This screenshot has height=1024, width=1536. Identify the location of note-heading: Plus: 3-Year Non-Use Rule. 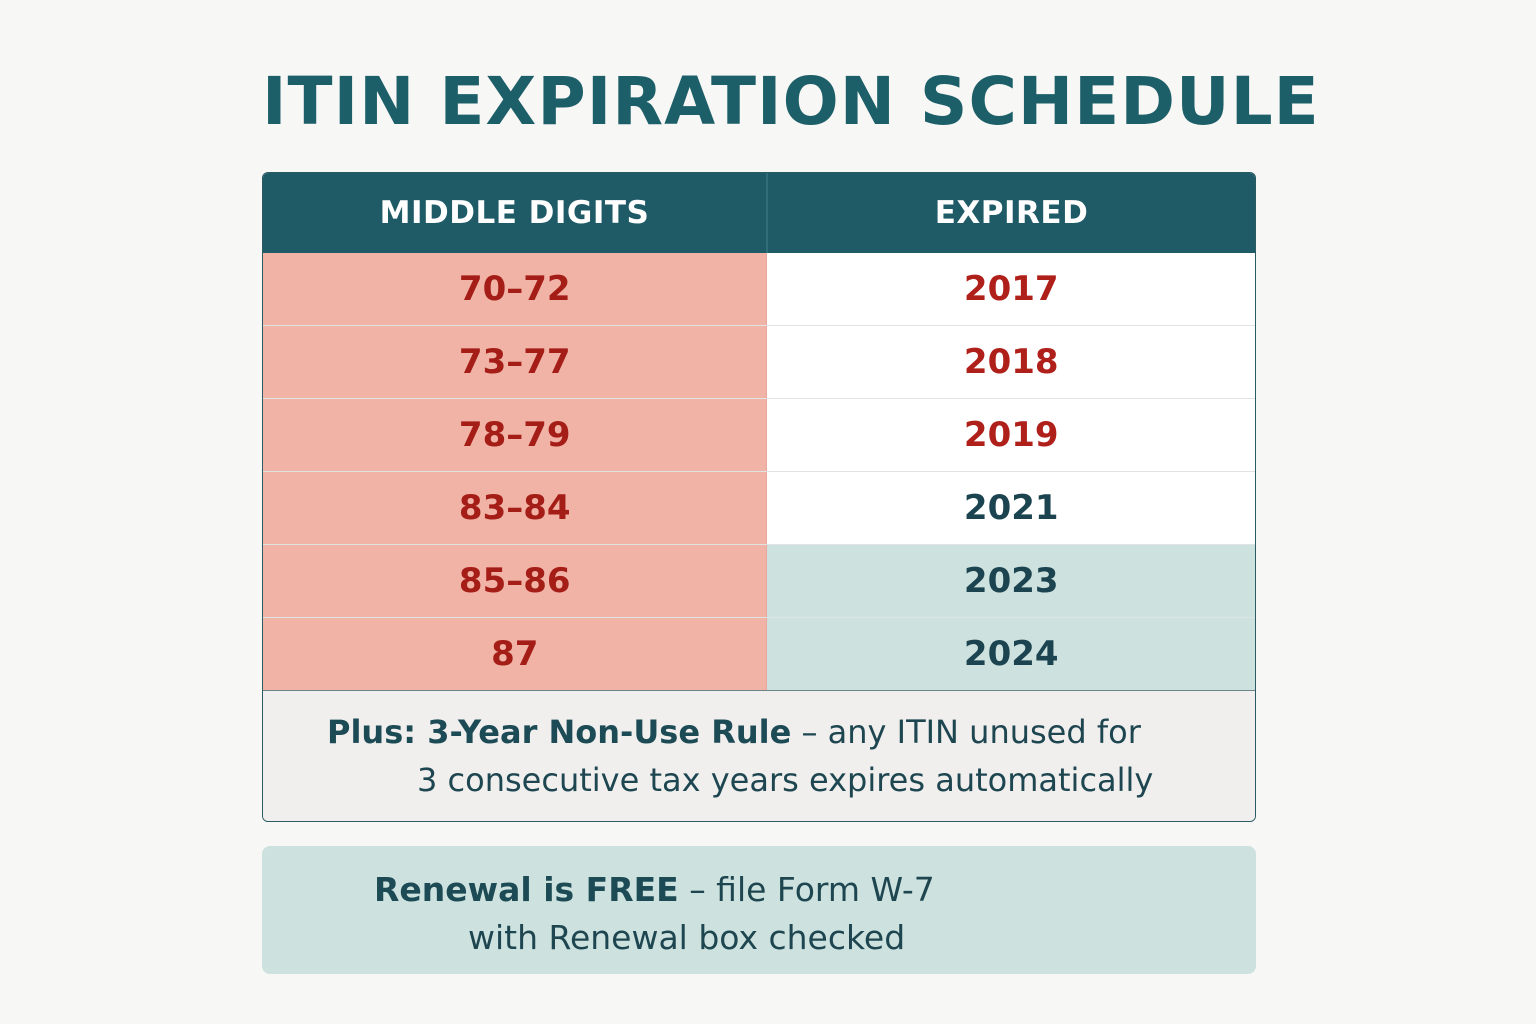
(559, 732).